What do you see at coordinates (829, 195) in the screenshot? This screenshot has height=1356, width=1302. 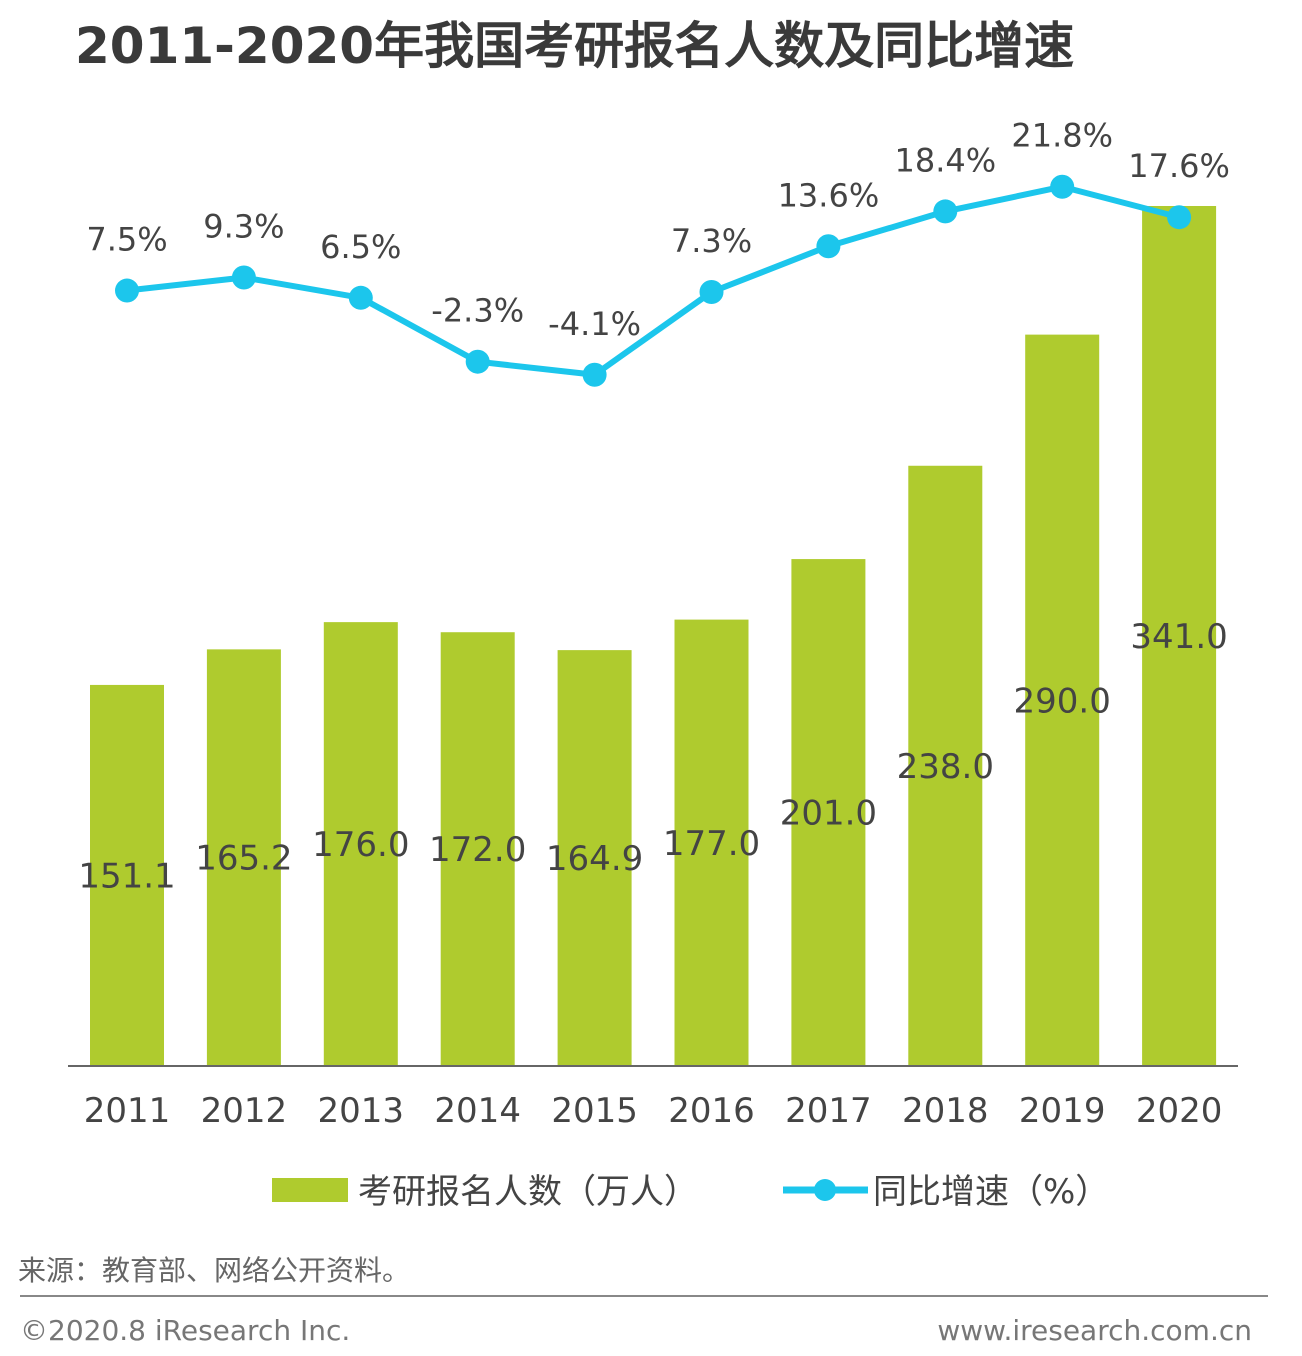 I see `growth-value-label: 13.6%` at bounding box center [829, 195].